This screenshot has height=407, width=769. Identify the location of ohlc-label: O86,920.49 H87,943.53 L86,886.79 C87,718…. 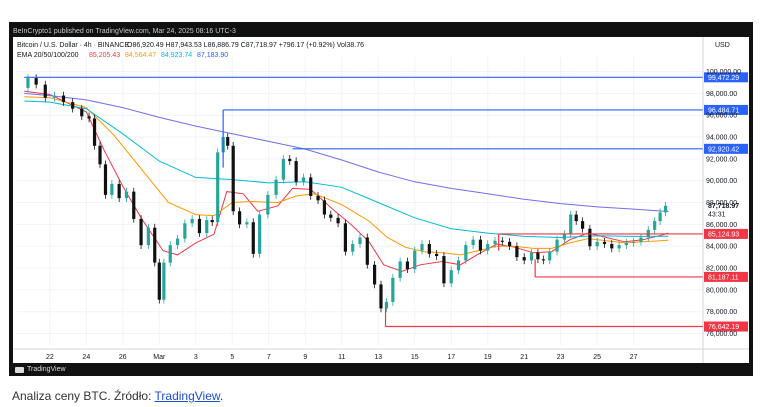
(245, 45).